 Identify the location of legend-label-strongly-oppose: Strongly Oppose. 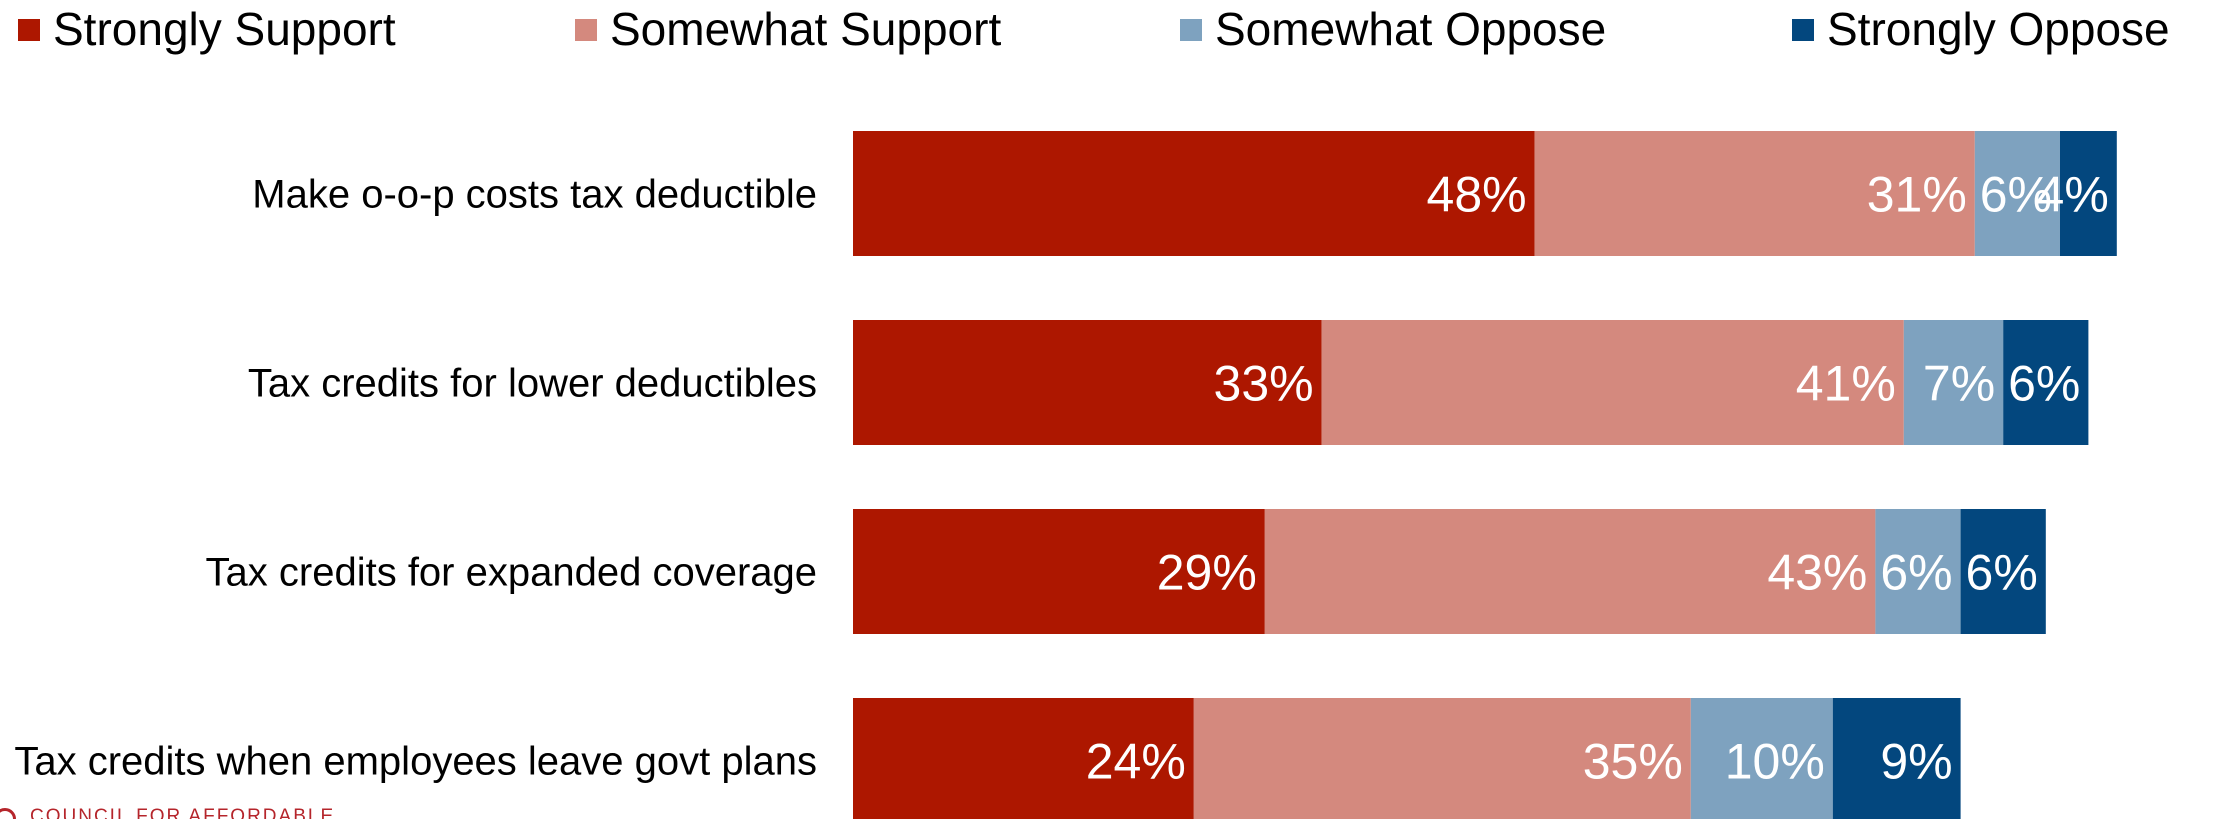
(1998, 29).